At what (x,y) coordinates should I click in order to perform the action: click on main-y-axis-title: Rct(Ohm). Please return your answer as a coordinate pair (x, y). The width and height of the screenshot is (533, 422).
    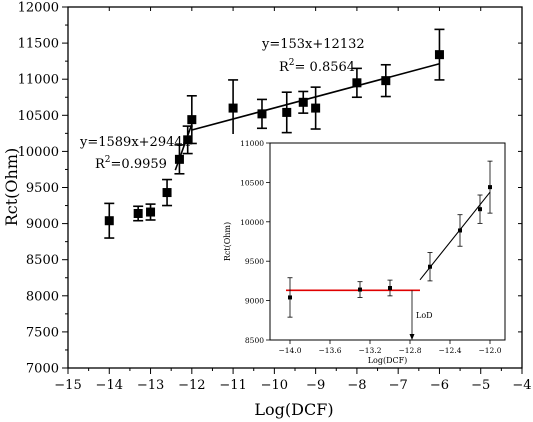
    Looking at the image, I should click on (11, 187).